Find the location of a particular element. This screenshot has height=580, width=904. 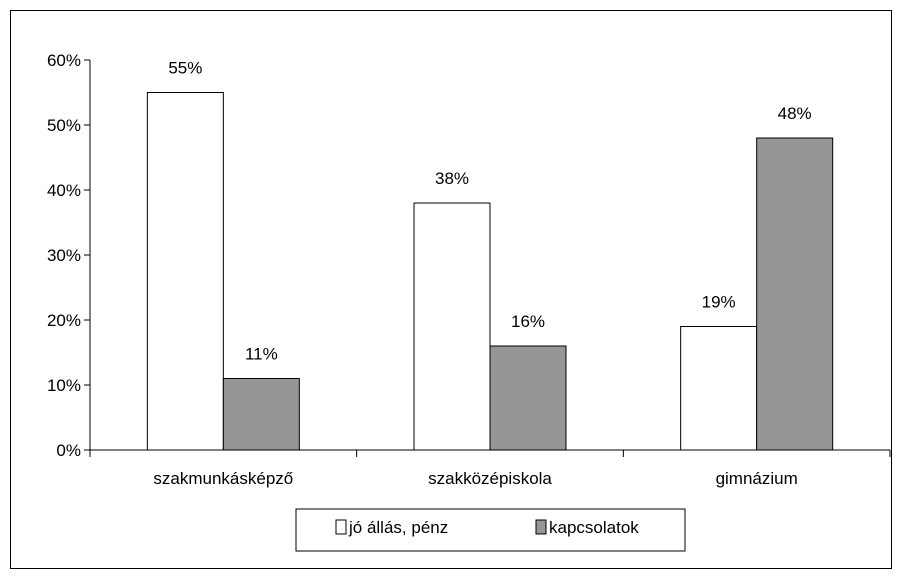

y-tick-label: 40% is located at coordinates (64, 190).